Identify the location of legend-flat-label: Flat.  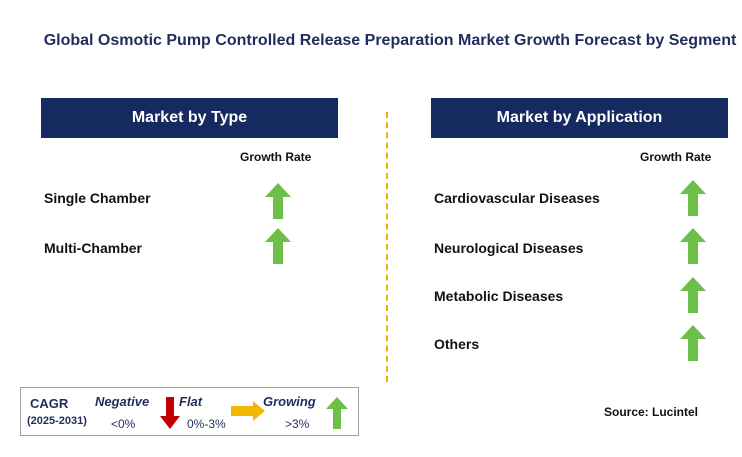
(191, 401).